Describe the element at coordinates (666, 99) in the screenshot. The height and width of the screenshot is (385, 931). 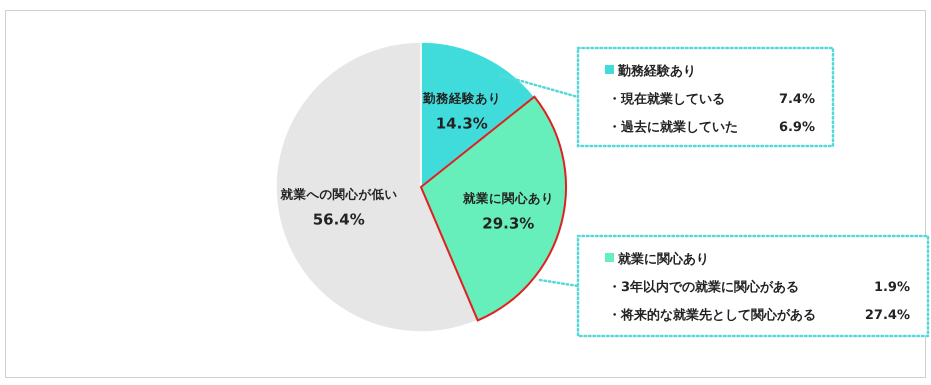
I see `label: ・現在就業している` at that location.